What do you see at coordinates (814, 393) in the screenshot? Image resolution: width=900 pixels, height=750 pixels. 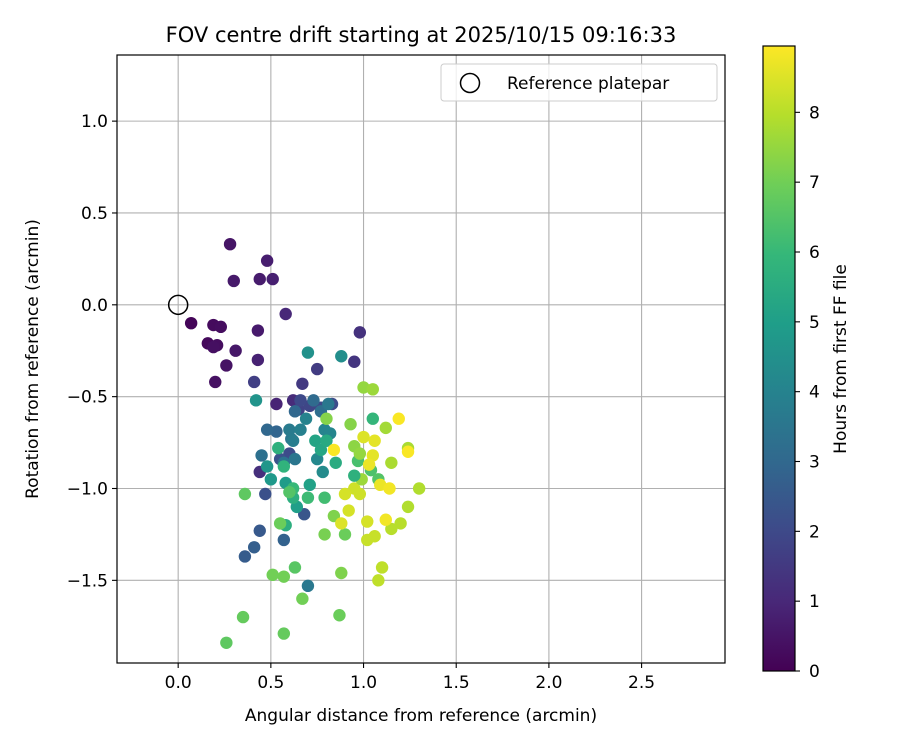 I see `colorbar-tick-label: 4` at bounding box center [814, 393].